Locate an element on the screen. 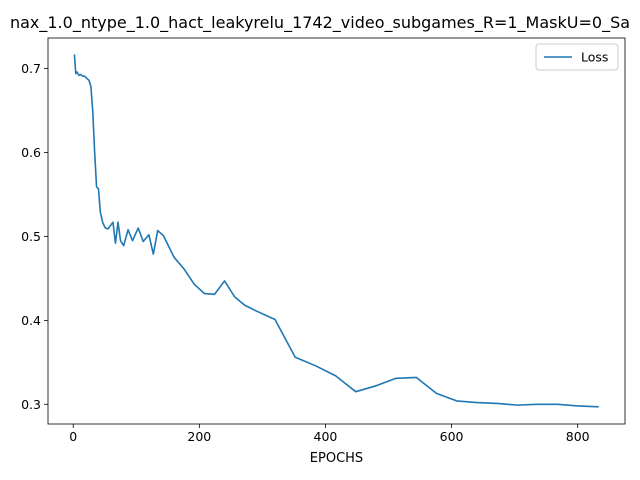 Image resolution: width=640 pixels, height=480 pixels. y-tick-label: 0.6 is located at coordinates (31, 152).